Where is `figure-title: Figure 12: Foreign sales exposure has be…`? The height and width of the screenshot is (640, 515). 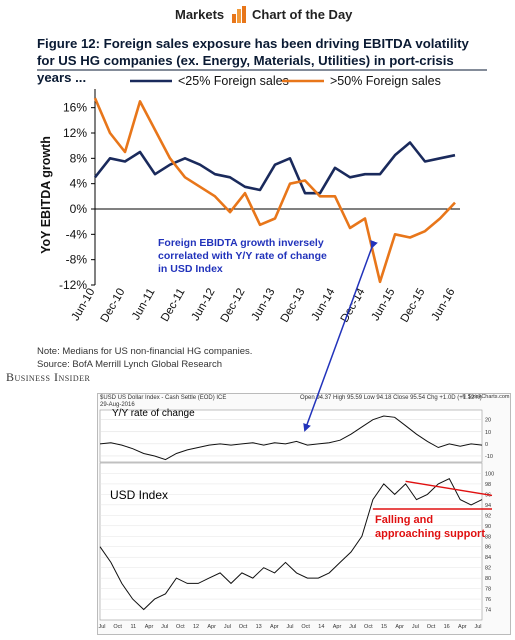 figure-title: Figure 12: Foreign sales exposure has be… is located at coordinates (253, 60).